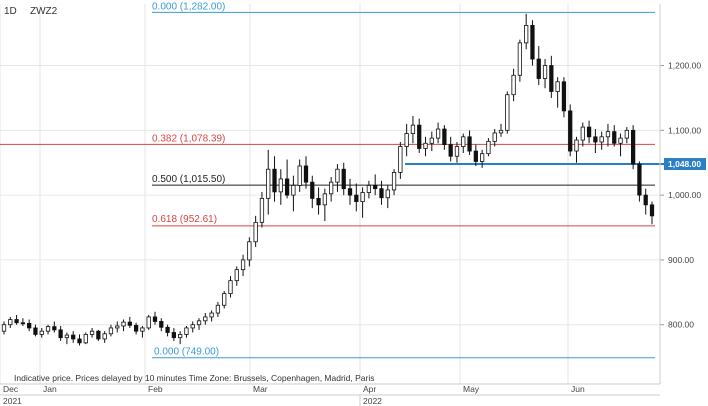 The width and height of the screenshot is (708, 406). I want to click on interval-label: 1D, so click(10, 11).